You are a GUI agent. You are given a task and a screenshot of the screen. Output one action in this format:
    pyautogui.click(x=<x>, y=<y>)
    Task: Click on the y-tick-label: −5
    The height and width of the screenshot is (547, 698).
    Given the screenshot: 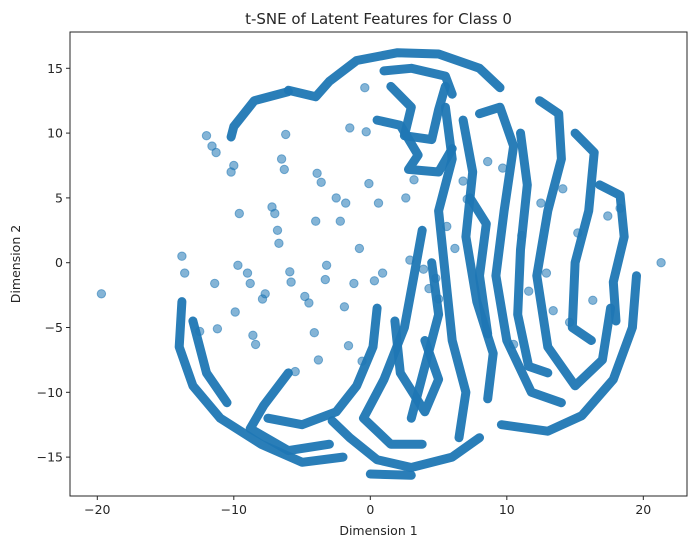 What is the action you would take?
    pyautogui.click(x=54, y=327)
    